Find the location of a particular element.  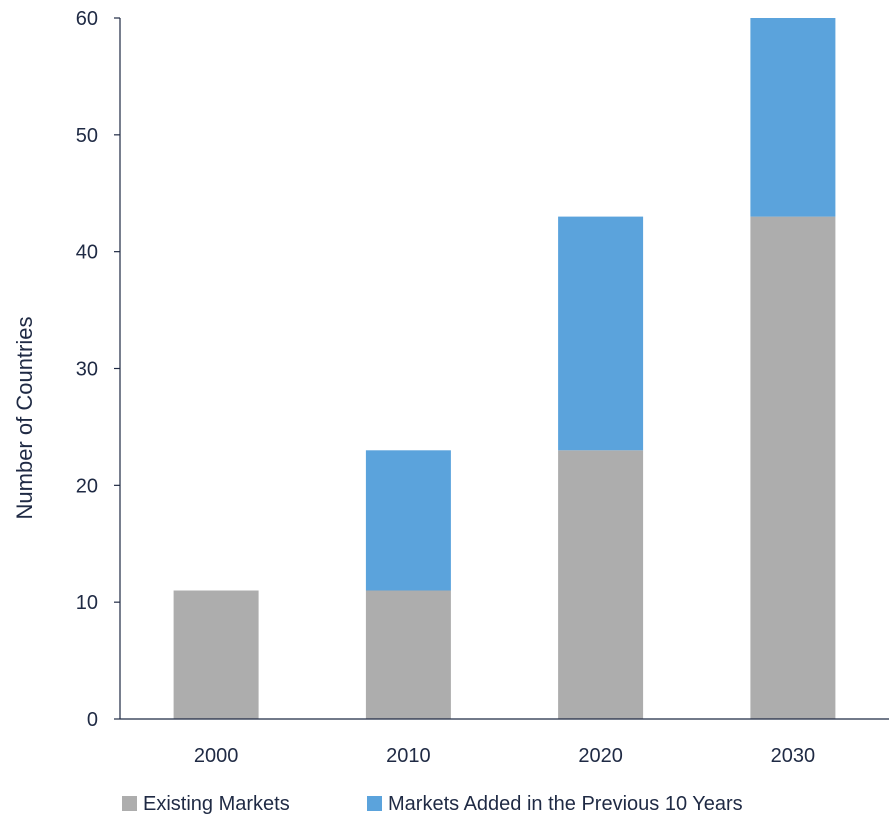

bar-existing-2010 is located at coordinates (408, 654).